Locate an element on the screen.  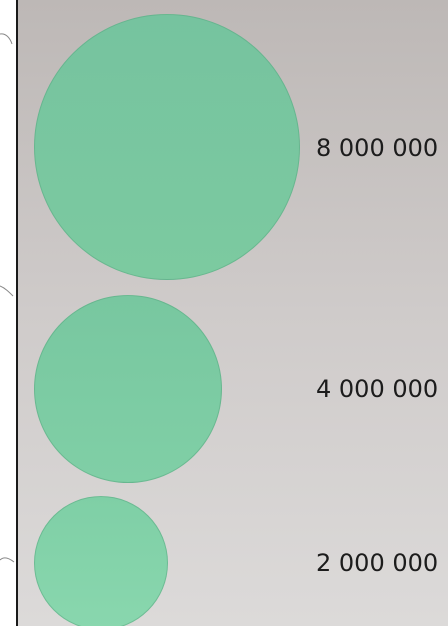
map-edge is located at coordinates (8, 313).